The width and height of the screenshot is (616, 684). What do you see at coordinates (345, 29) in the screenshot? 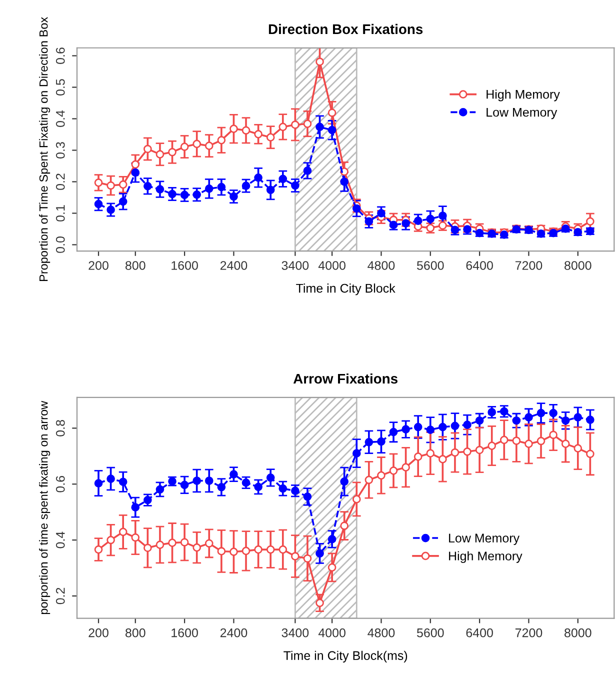
I see `chart-title: Direction Box Fixations` at bounding box center [345, 29].